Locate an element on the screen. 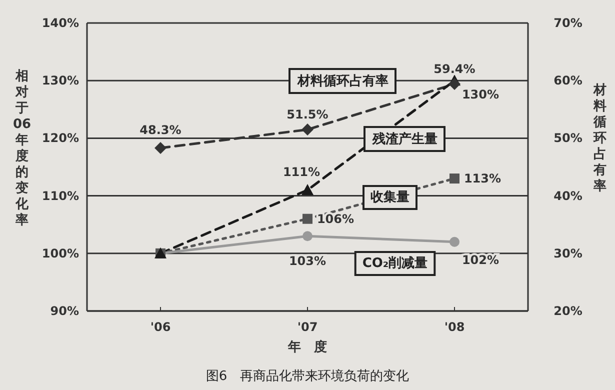 The height and width of the screenshot is (390, 615). series-label: 材料循环占有率 is located at coordinates (342, 81).